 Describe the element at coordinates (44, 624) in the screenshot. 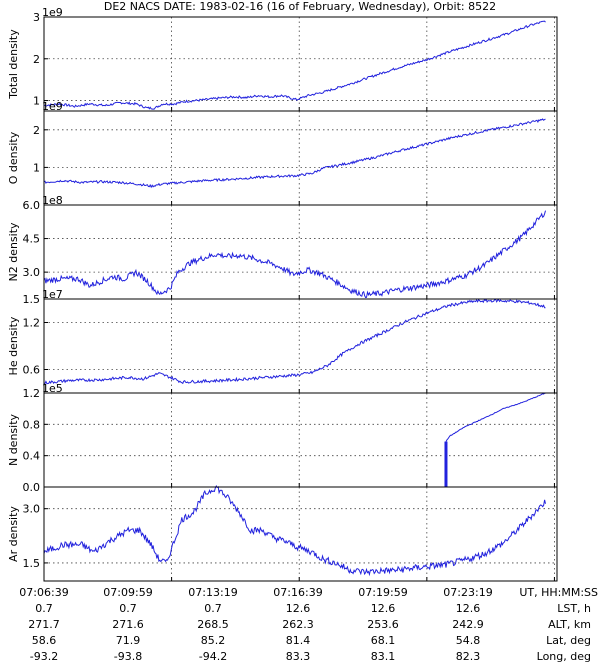

I see `footer-value: 271.7` at that location.